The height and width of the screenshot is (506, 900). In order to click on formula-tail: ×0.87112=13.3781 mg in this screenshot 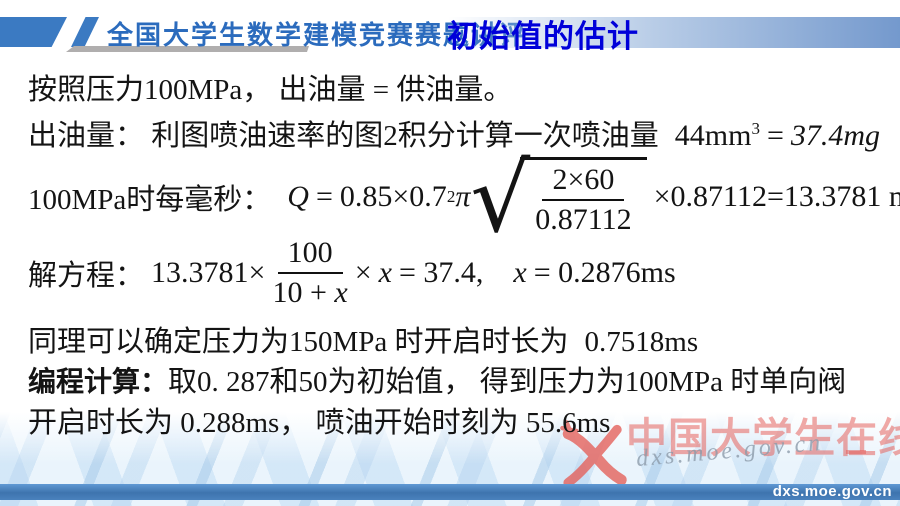, I will do `click(776, 196)`.